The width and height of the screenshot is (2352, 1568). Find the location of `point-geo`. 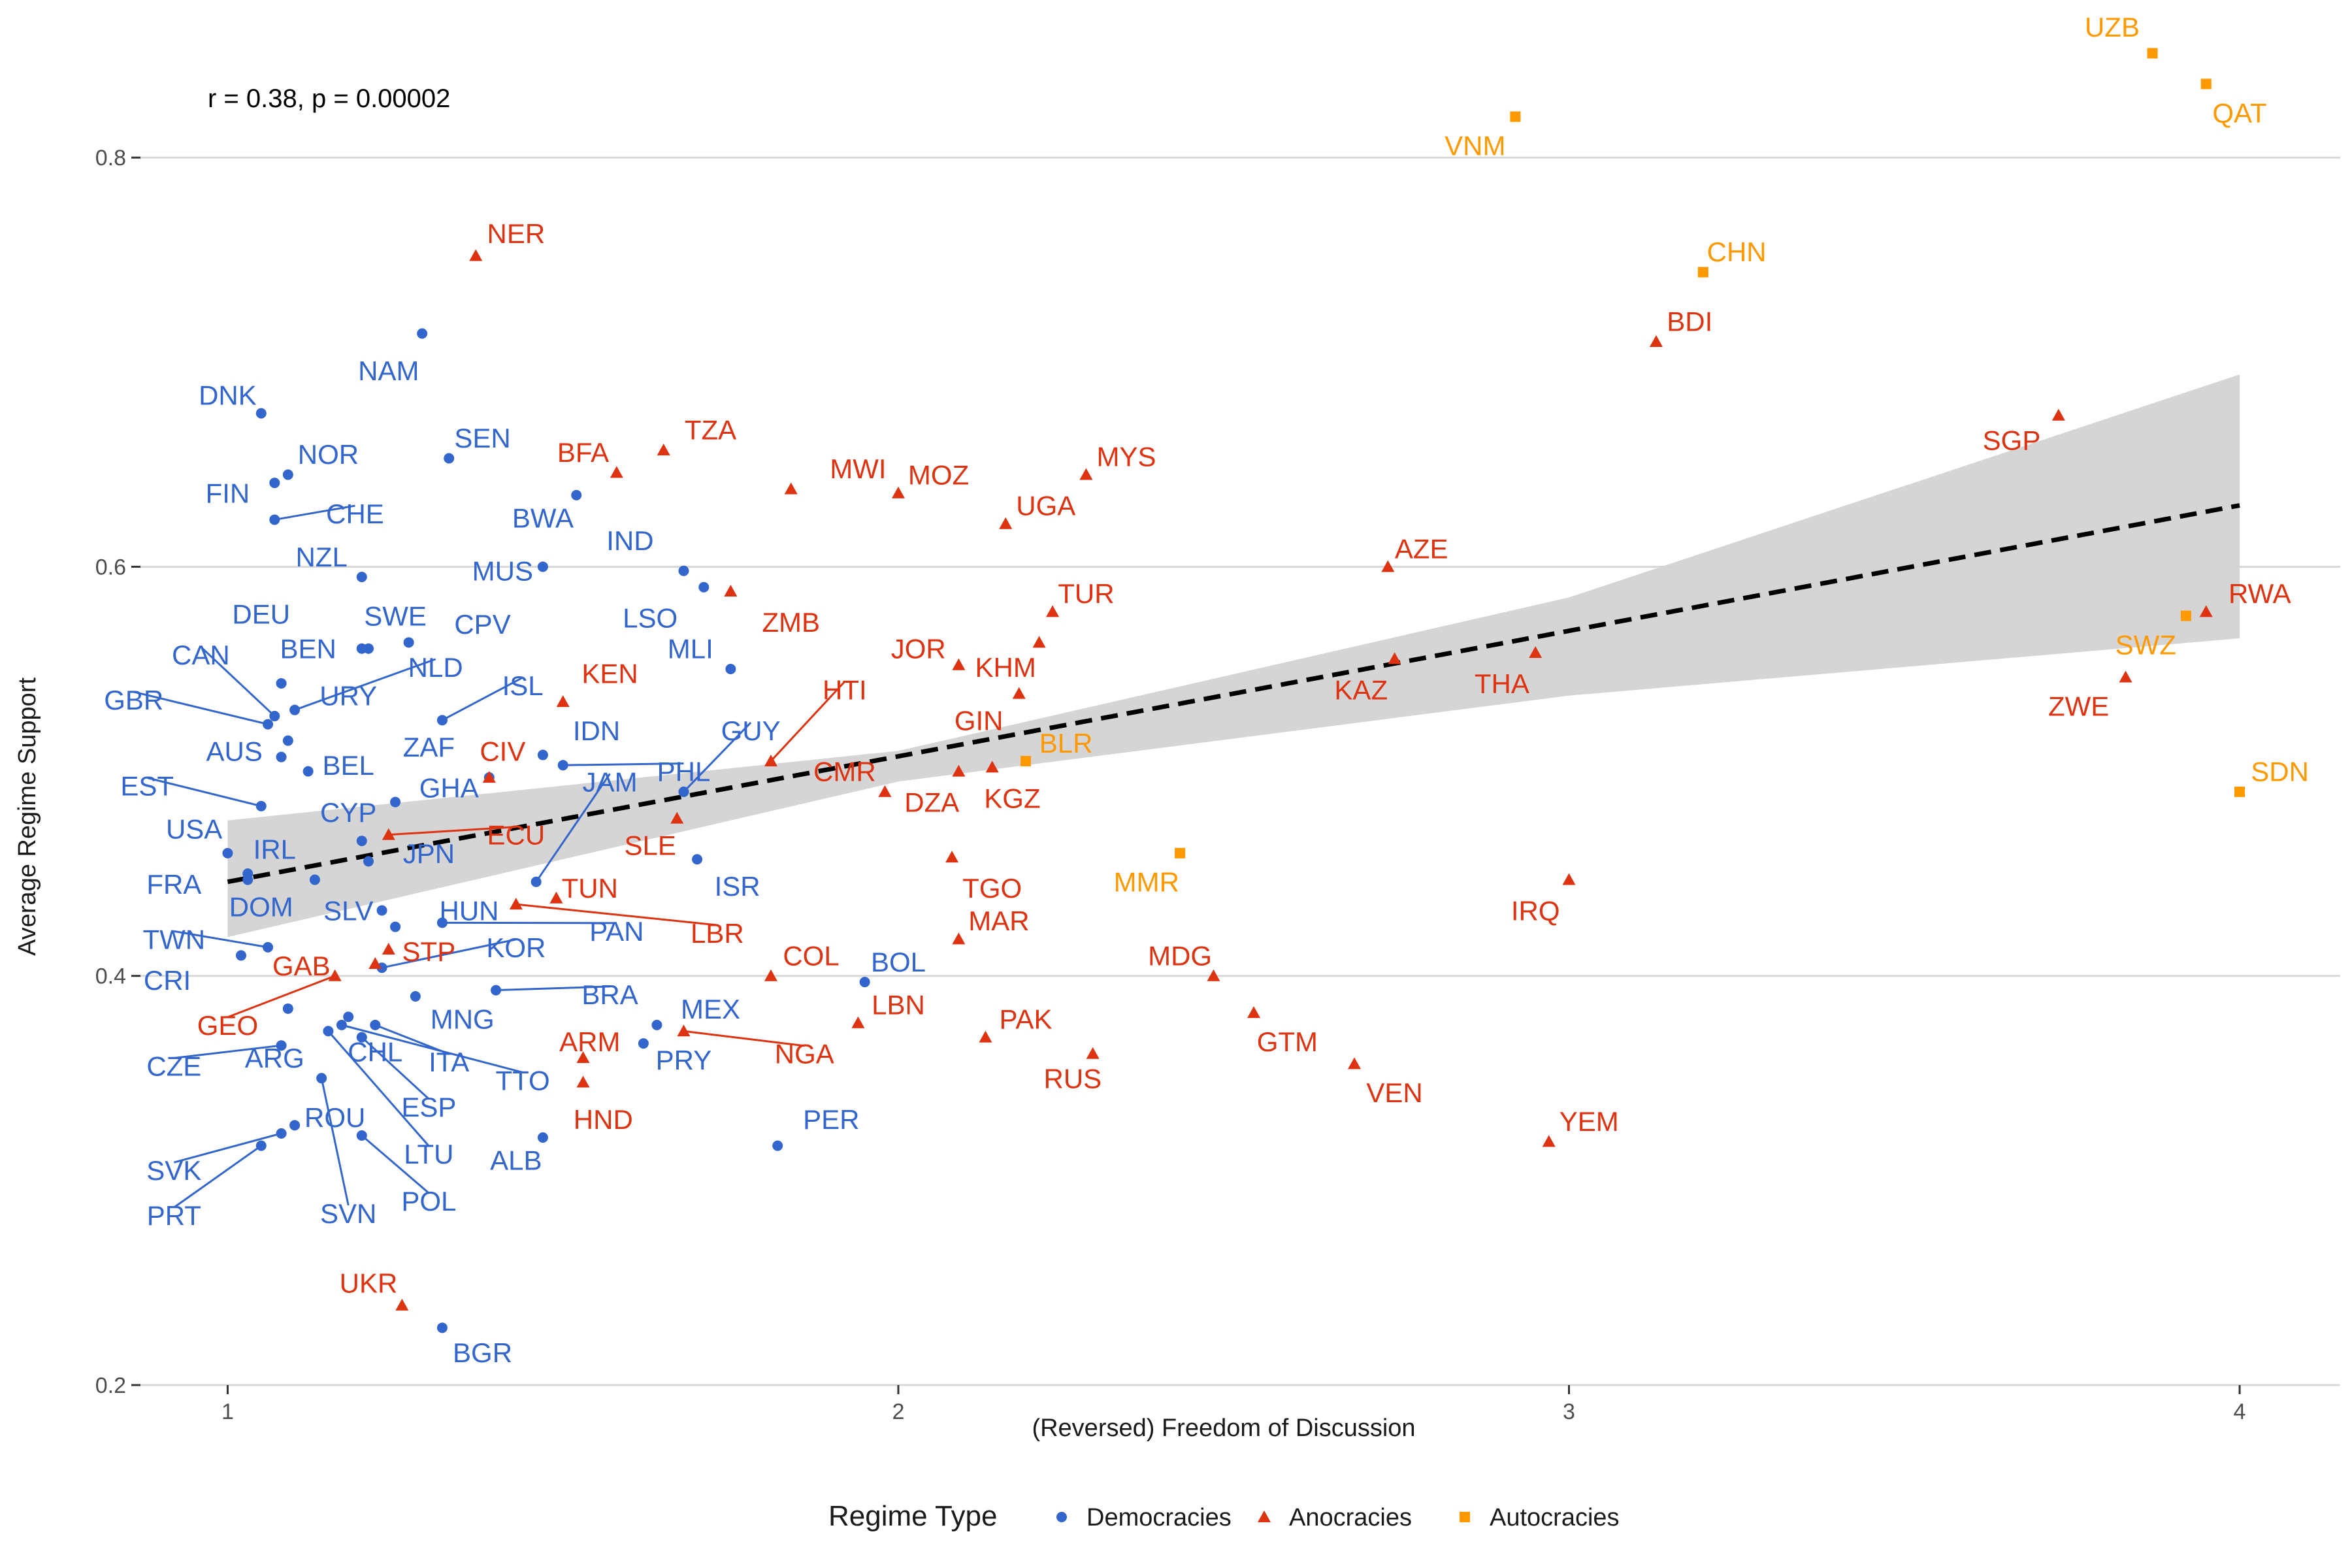

point-geo is located at coordinates (335, 975).